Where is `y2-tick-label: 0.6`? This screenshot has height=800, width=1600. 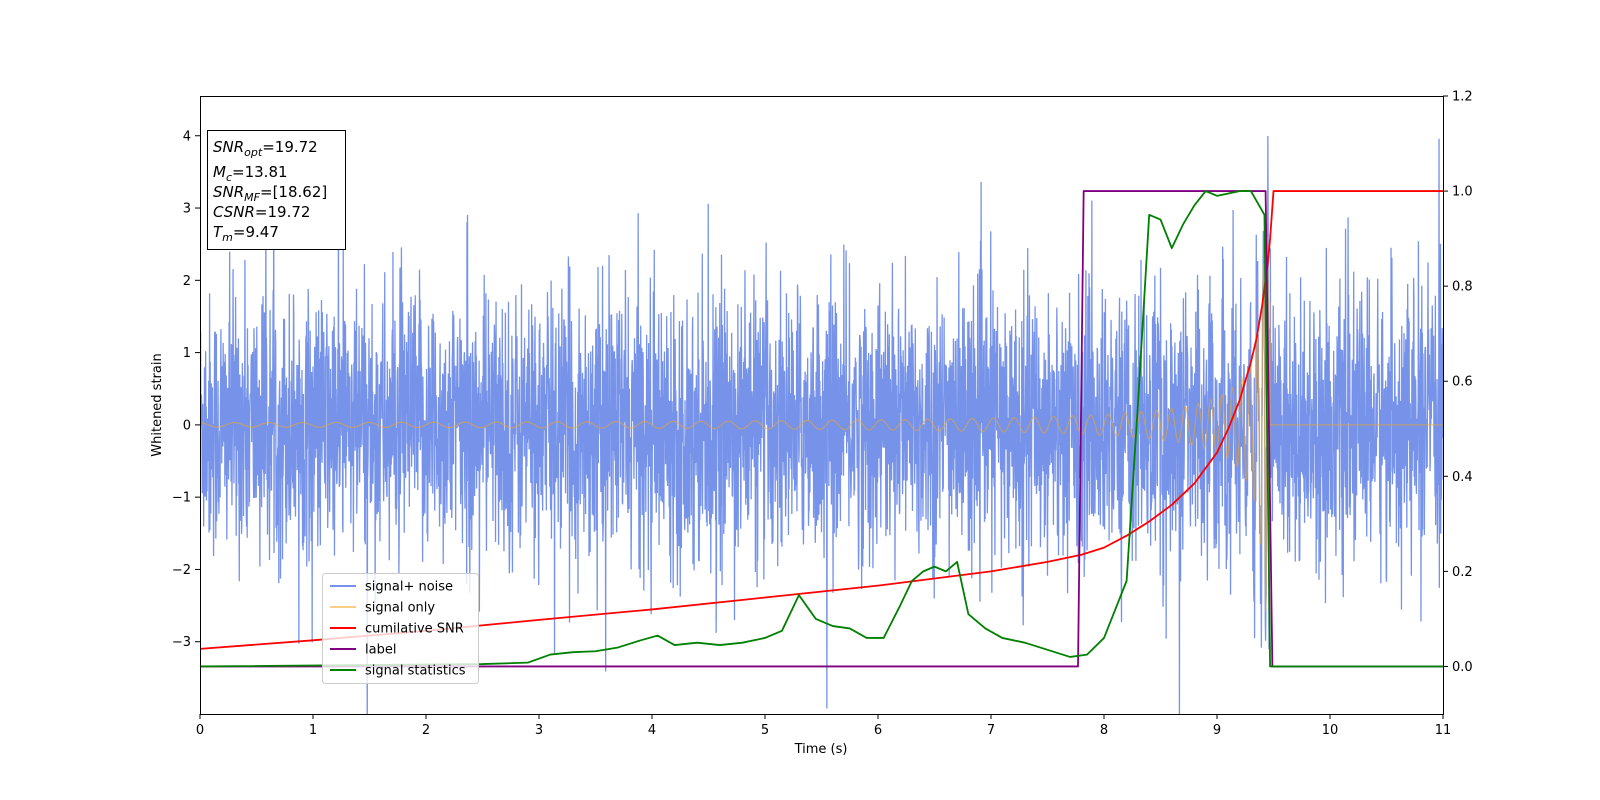 y2-tick-label: 0.6 is located at coordinates (1462, 382).